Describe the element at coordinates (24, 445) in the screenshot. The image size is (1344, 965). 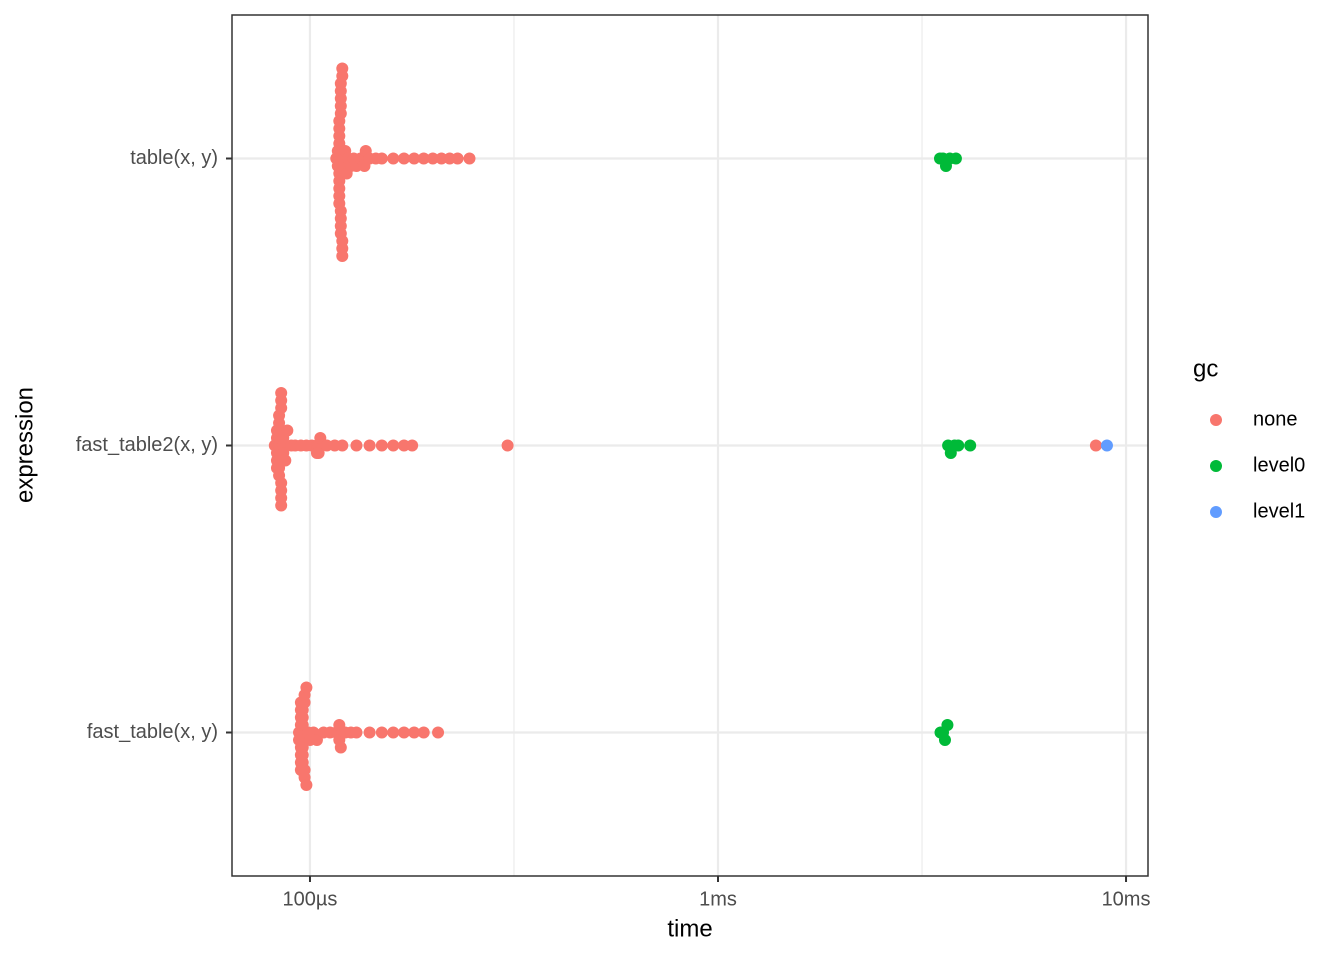
I see `y-axis-title: expression` at that location.